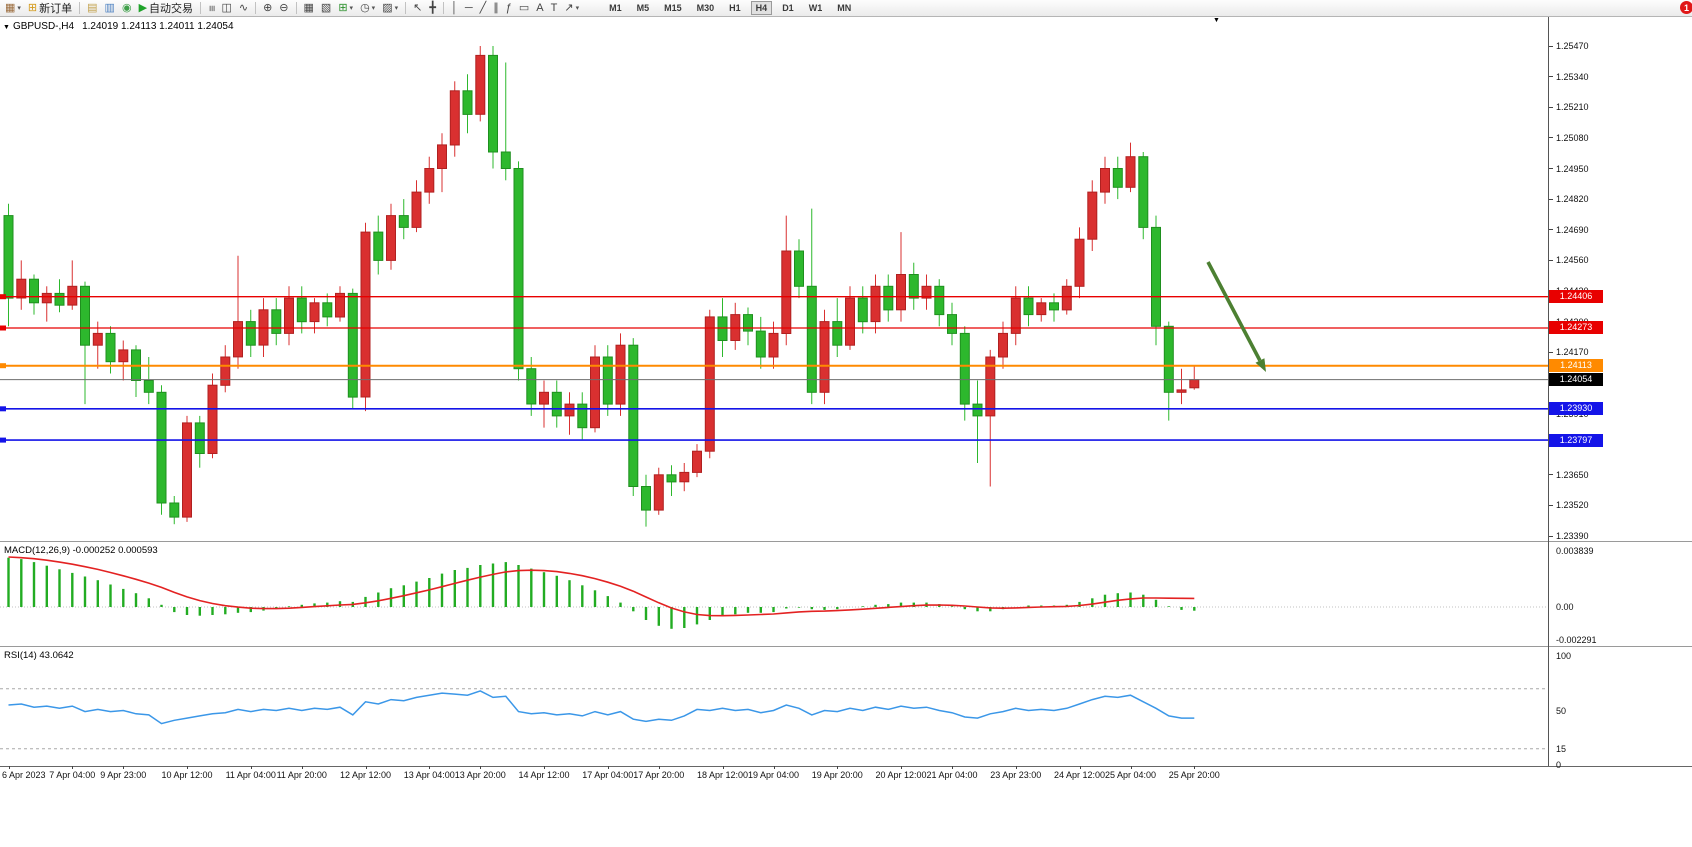  I want to click on price-tick-label: 1.24690, so click(1572, 229).